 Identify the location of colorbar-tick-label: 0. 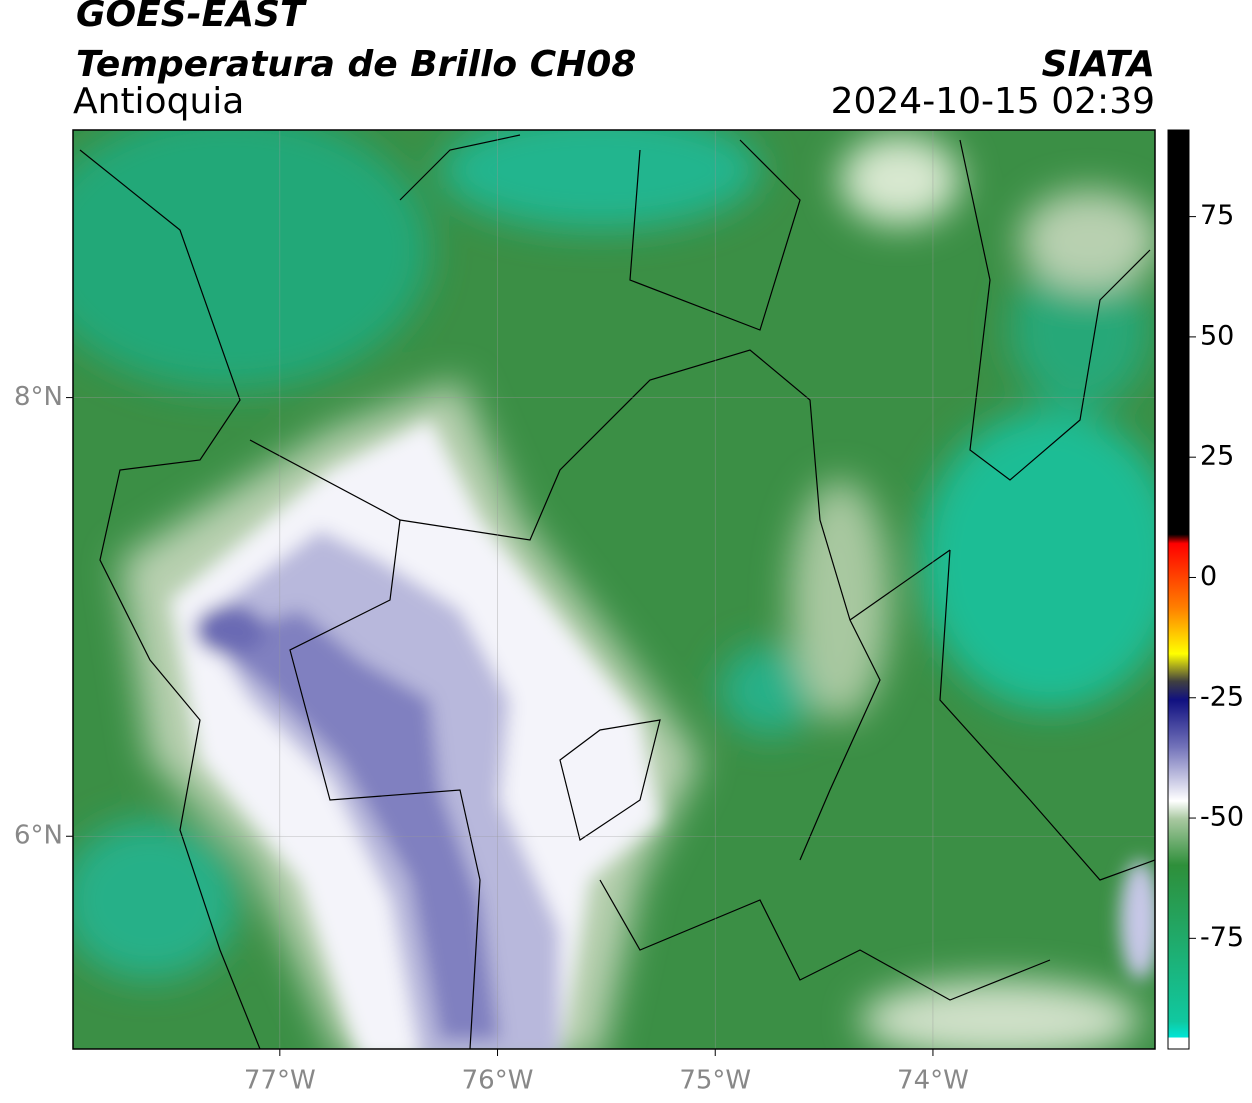
(1208, 576).